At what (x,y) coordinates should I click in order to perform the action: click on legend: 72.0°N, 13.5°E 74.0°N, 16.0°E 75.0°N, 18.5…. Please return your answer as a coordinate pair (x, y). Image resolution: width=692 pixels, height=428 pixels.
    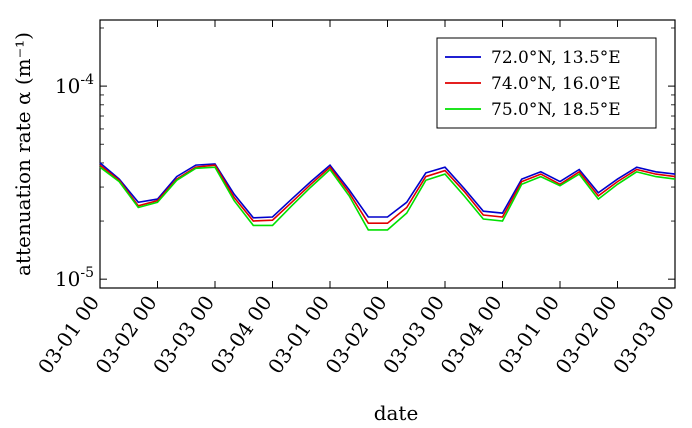
    Looking at the image, I should click on (546, 83).